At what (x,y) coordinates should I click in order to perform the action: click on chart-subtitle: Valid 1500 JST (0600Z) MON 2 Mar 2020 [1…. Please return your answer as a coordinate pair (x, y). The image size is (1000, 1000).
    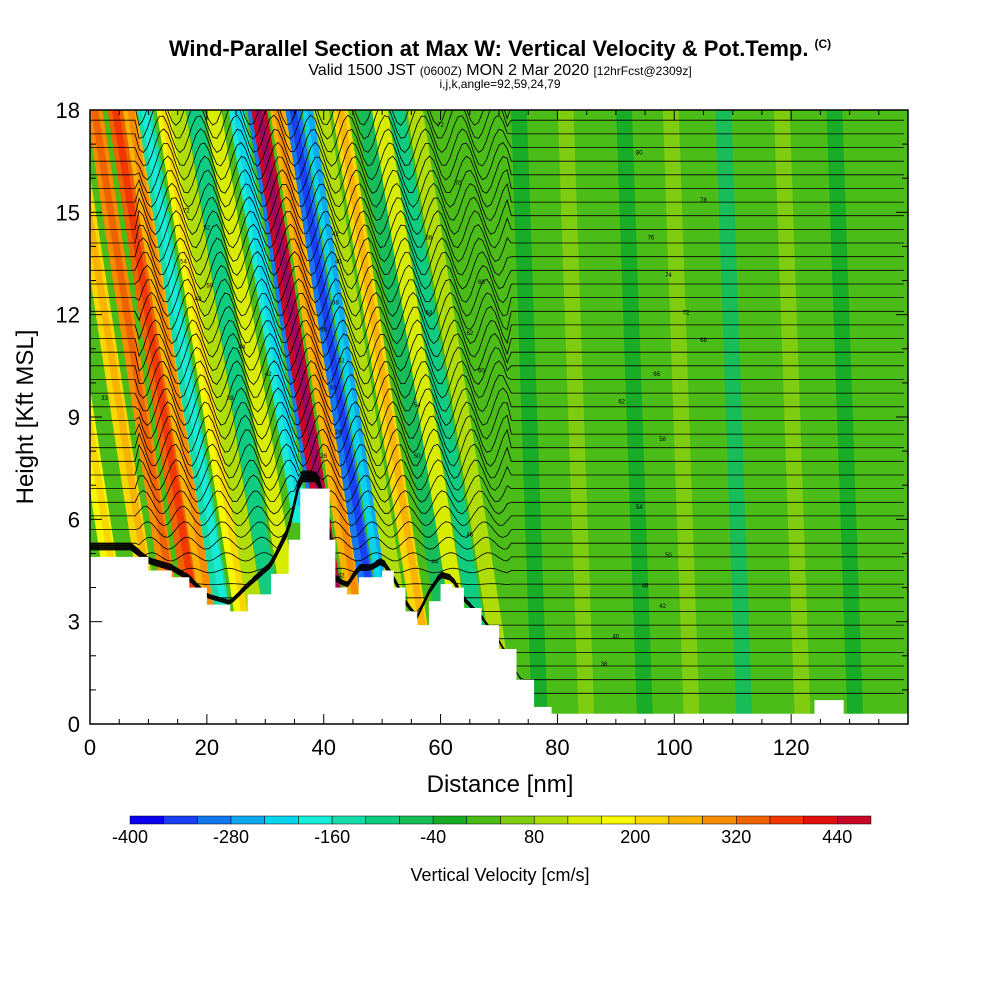
    Looking at the image, I should click on (500, 71).